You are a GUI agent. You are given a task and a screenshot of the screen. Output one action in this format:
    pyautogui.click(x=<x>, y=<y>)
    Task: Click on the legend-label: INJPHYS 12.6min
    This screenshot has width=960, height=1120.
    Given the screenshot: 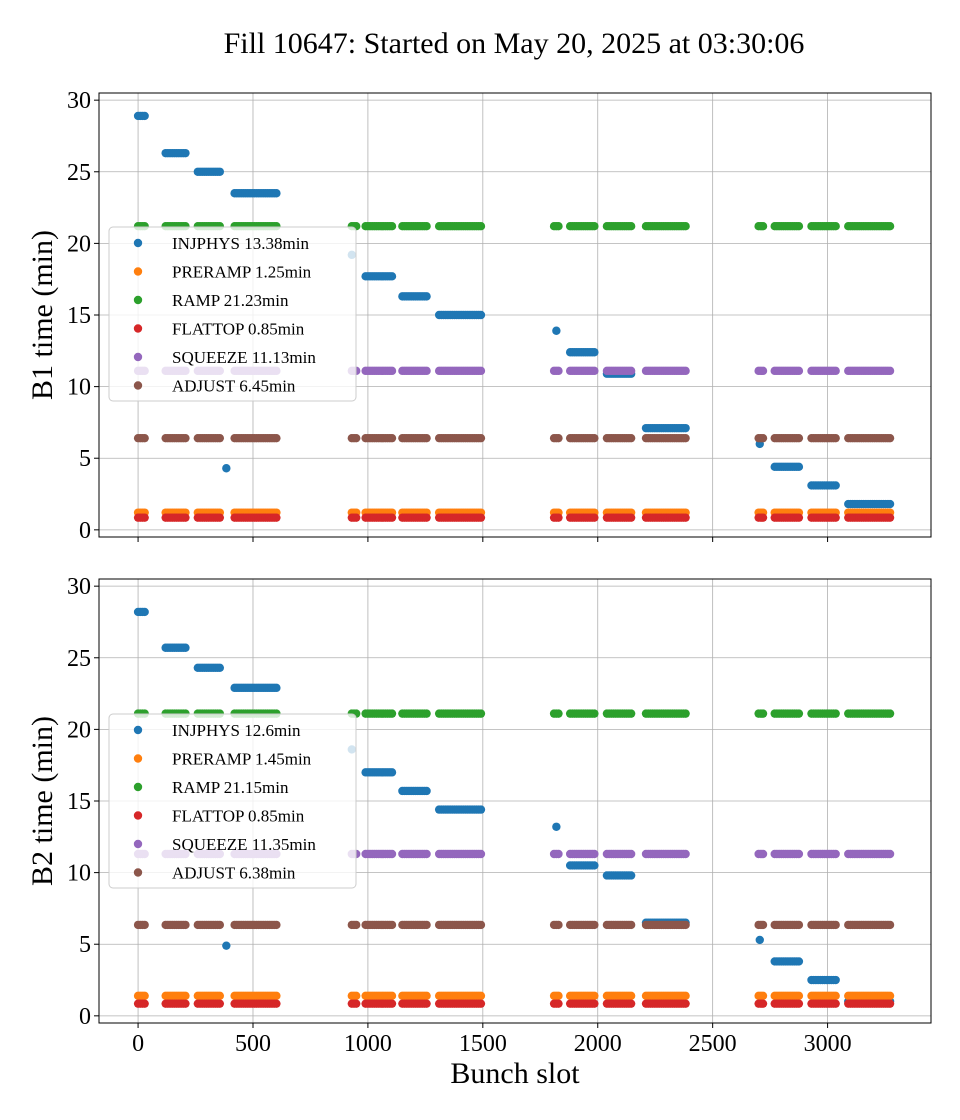 What is the action you would take?
    pyautogui.click(x=236, y=730)
    